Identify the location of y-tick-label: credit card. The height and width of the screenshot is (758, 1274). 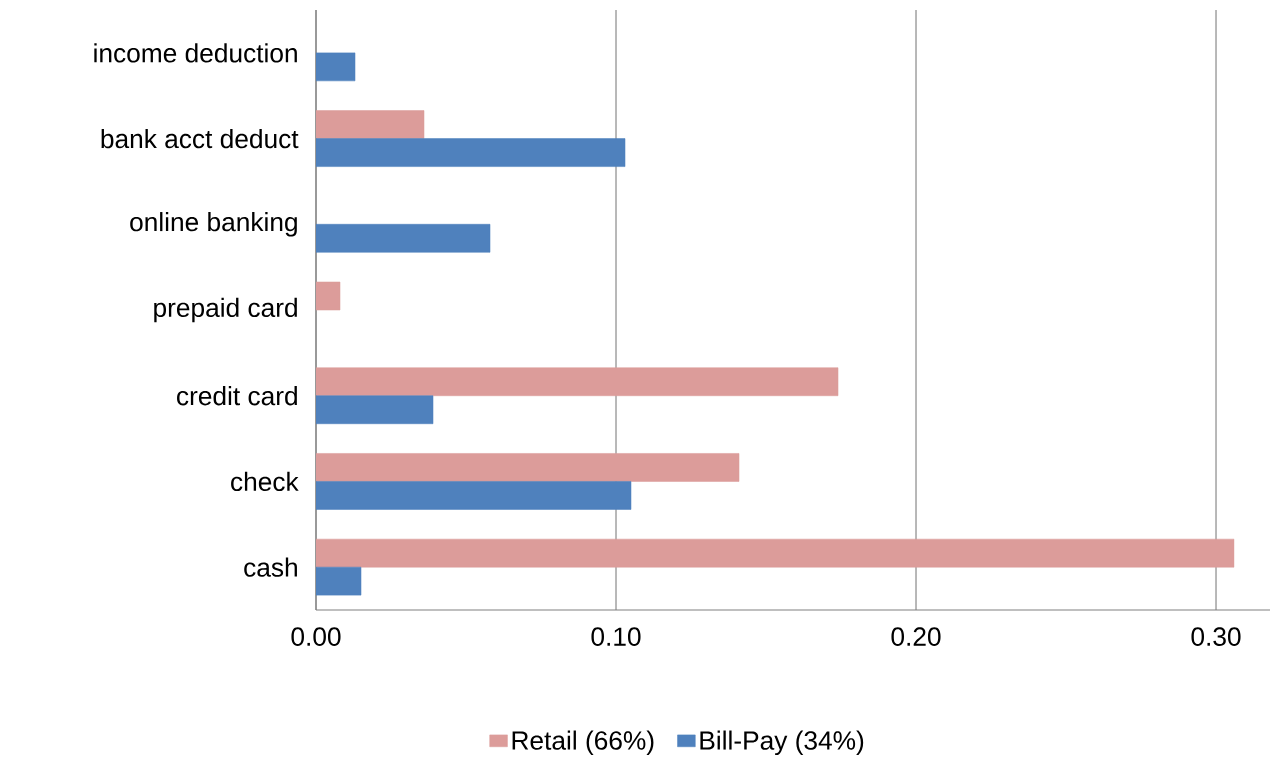
(237, 396).